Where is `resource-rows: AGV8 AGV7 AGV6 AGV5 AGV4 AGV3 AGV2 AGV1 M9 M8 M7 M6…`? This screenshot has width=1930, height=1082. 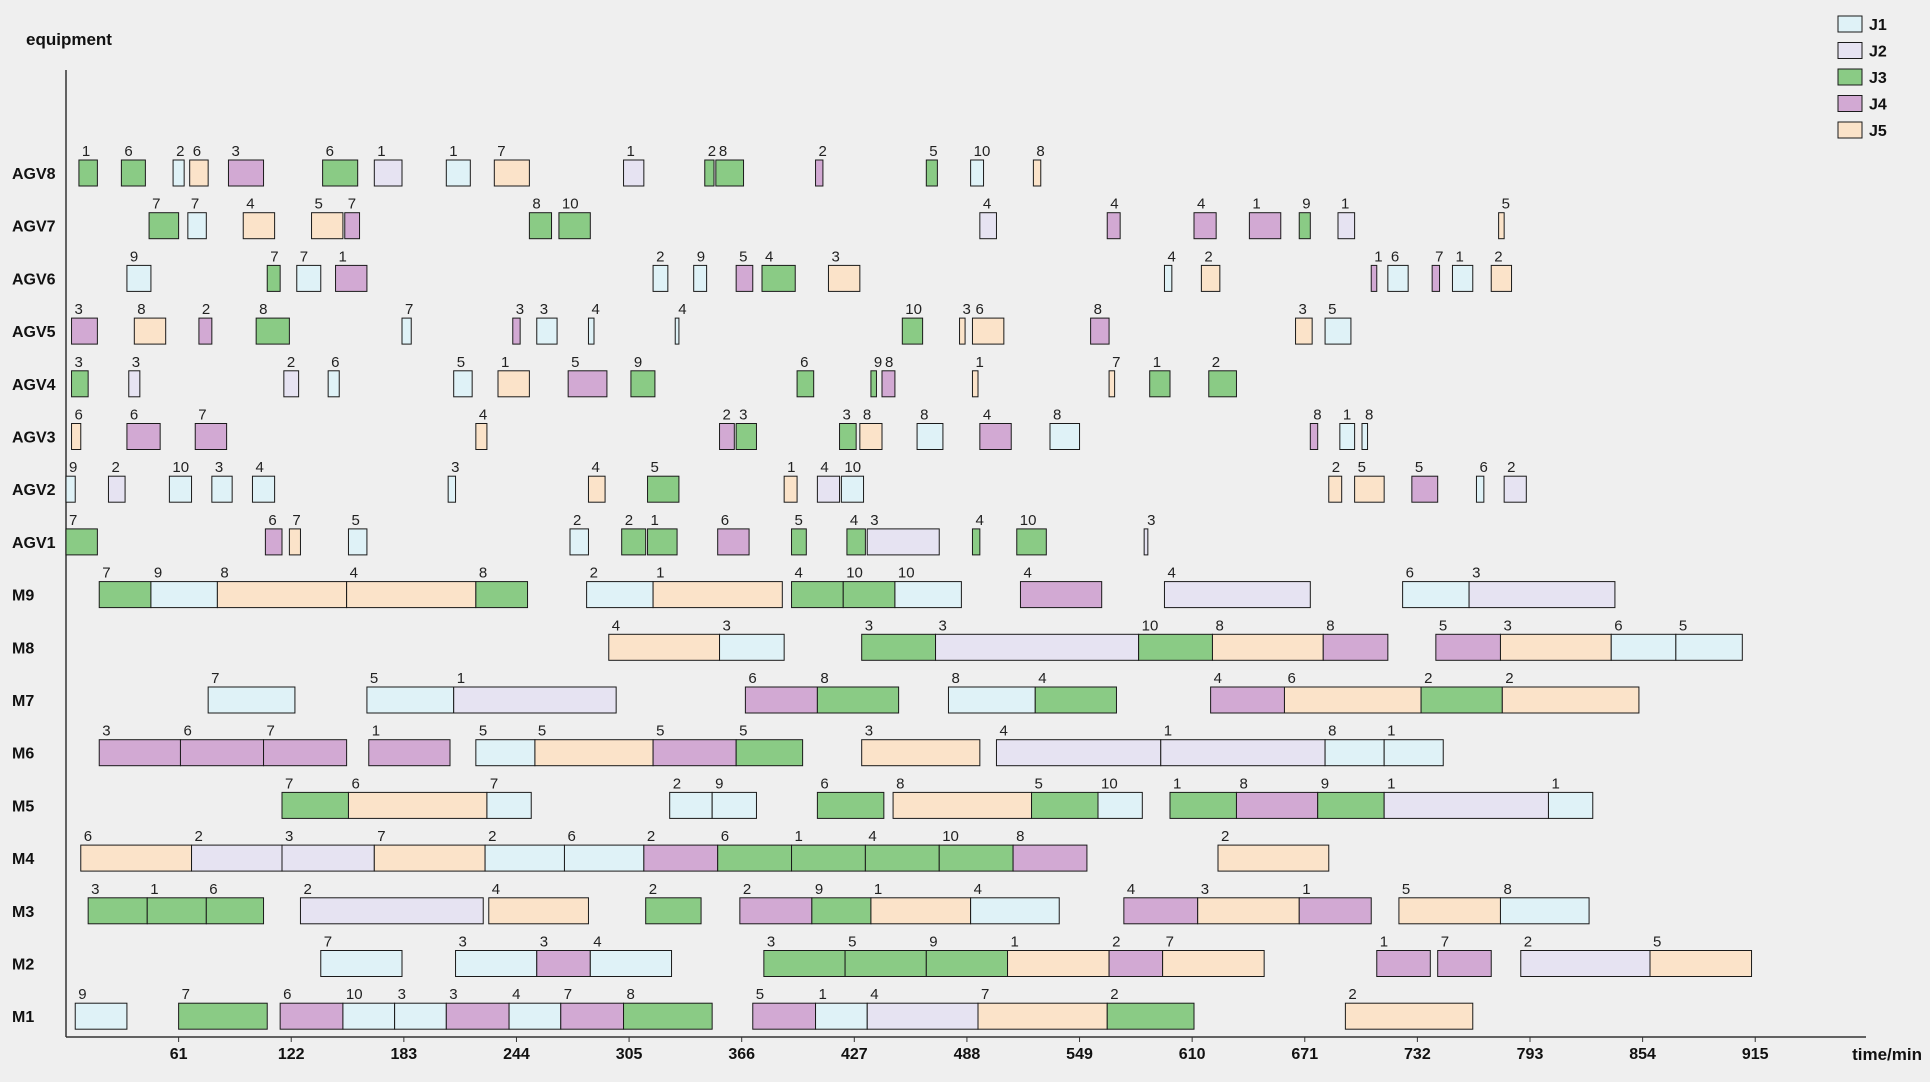 resource-rows: AGV8 AGV7 AGV6 AGV5 AGV4 AGV3 AGV2 AGV1 M9 M8 M7 M6… is located at coordinates (34, 596).